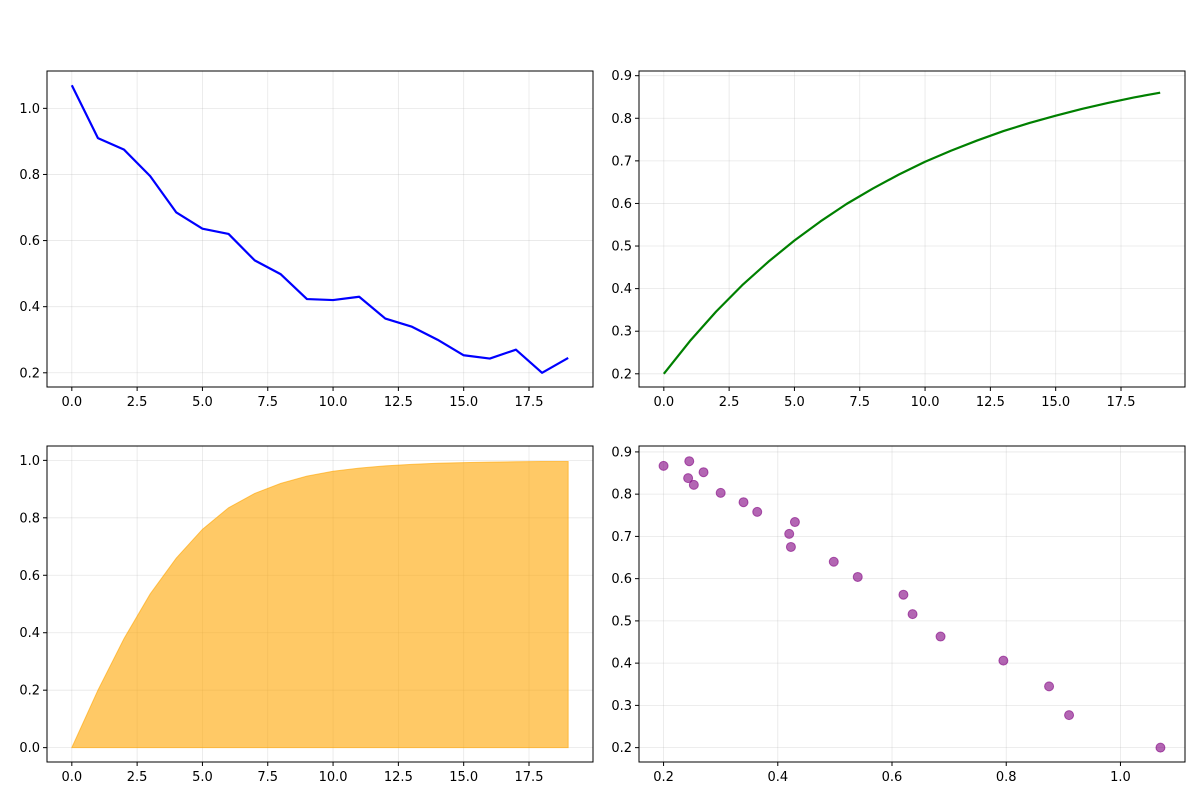 The height and width of the screenshot is (800, 1200). Describe the element at coordinates (1120, 777) in the screenshot. I see `x-tick-label: 1.0` at that location.